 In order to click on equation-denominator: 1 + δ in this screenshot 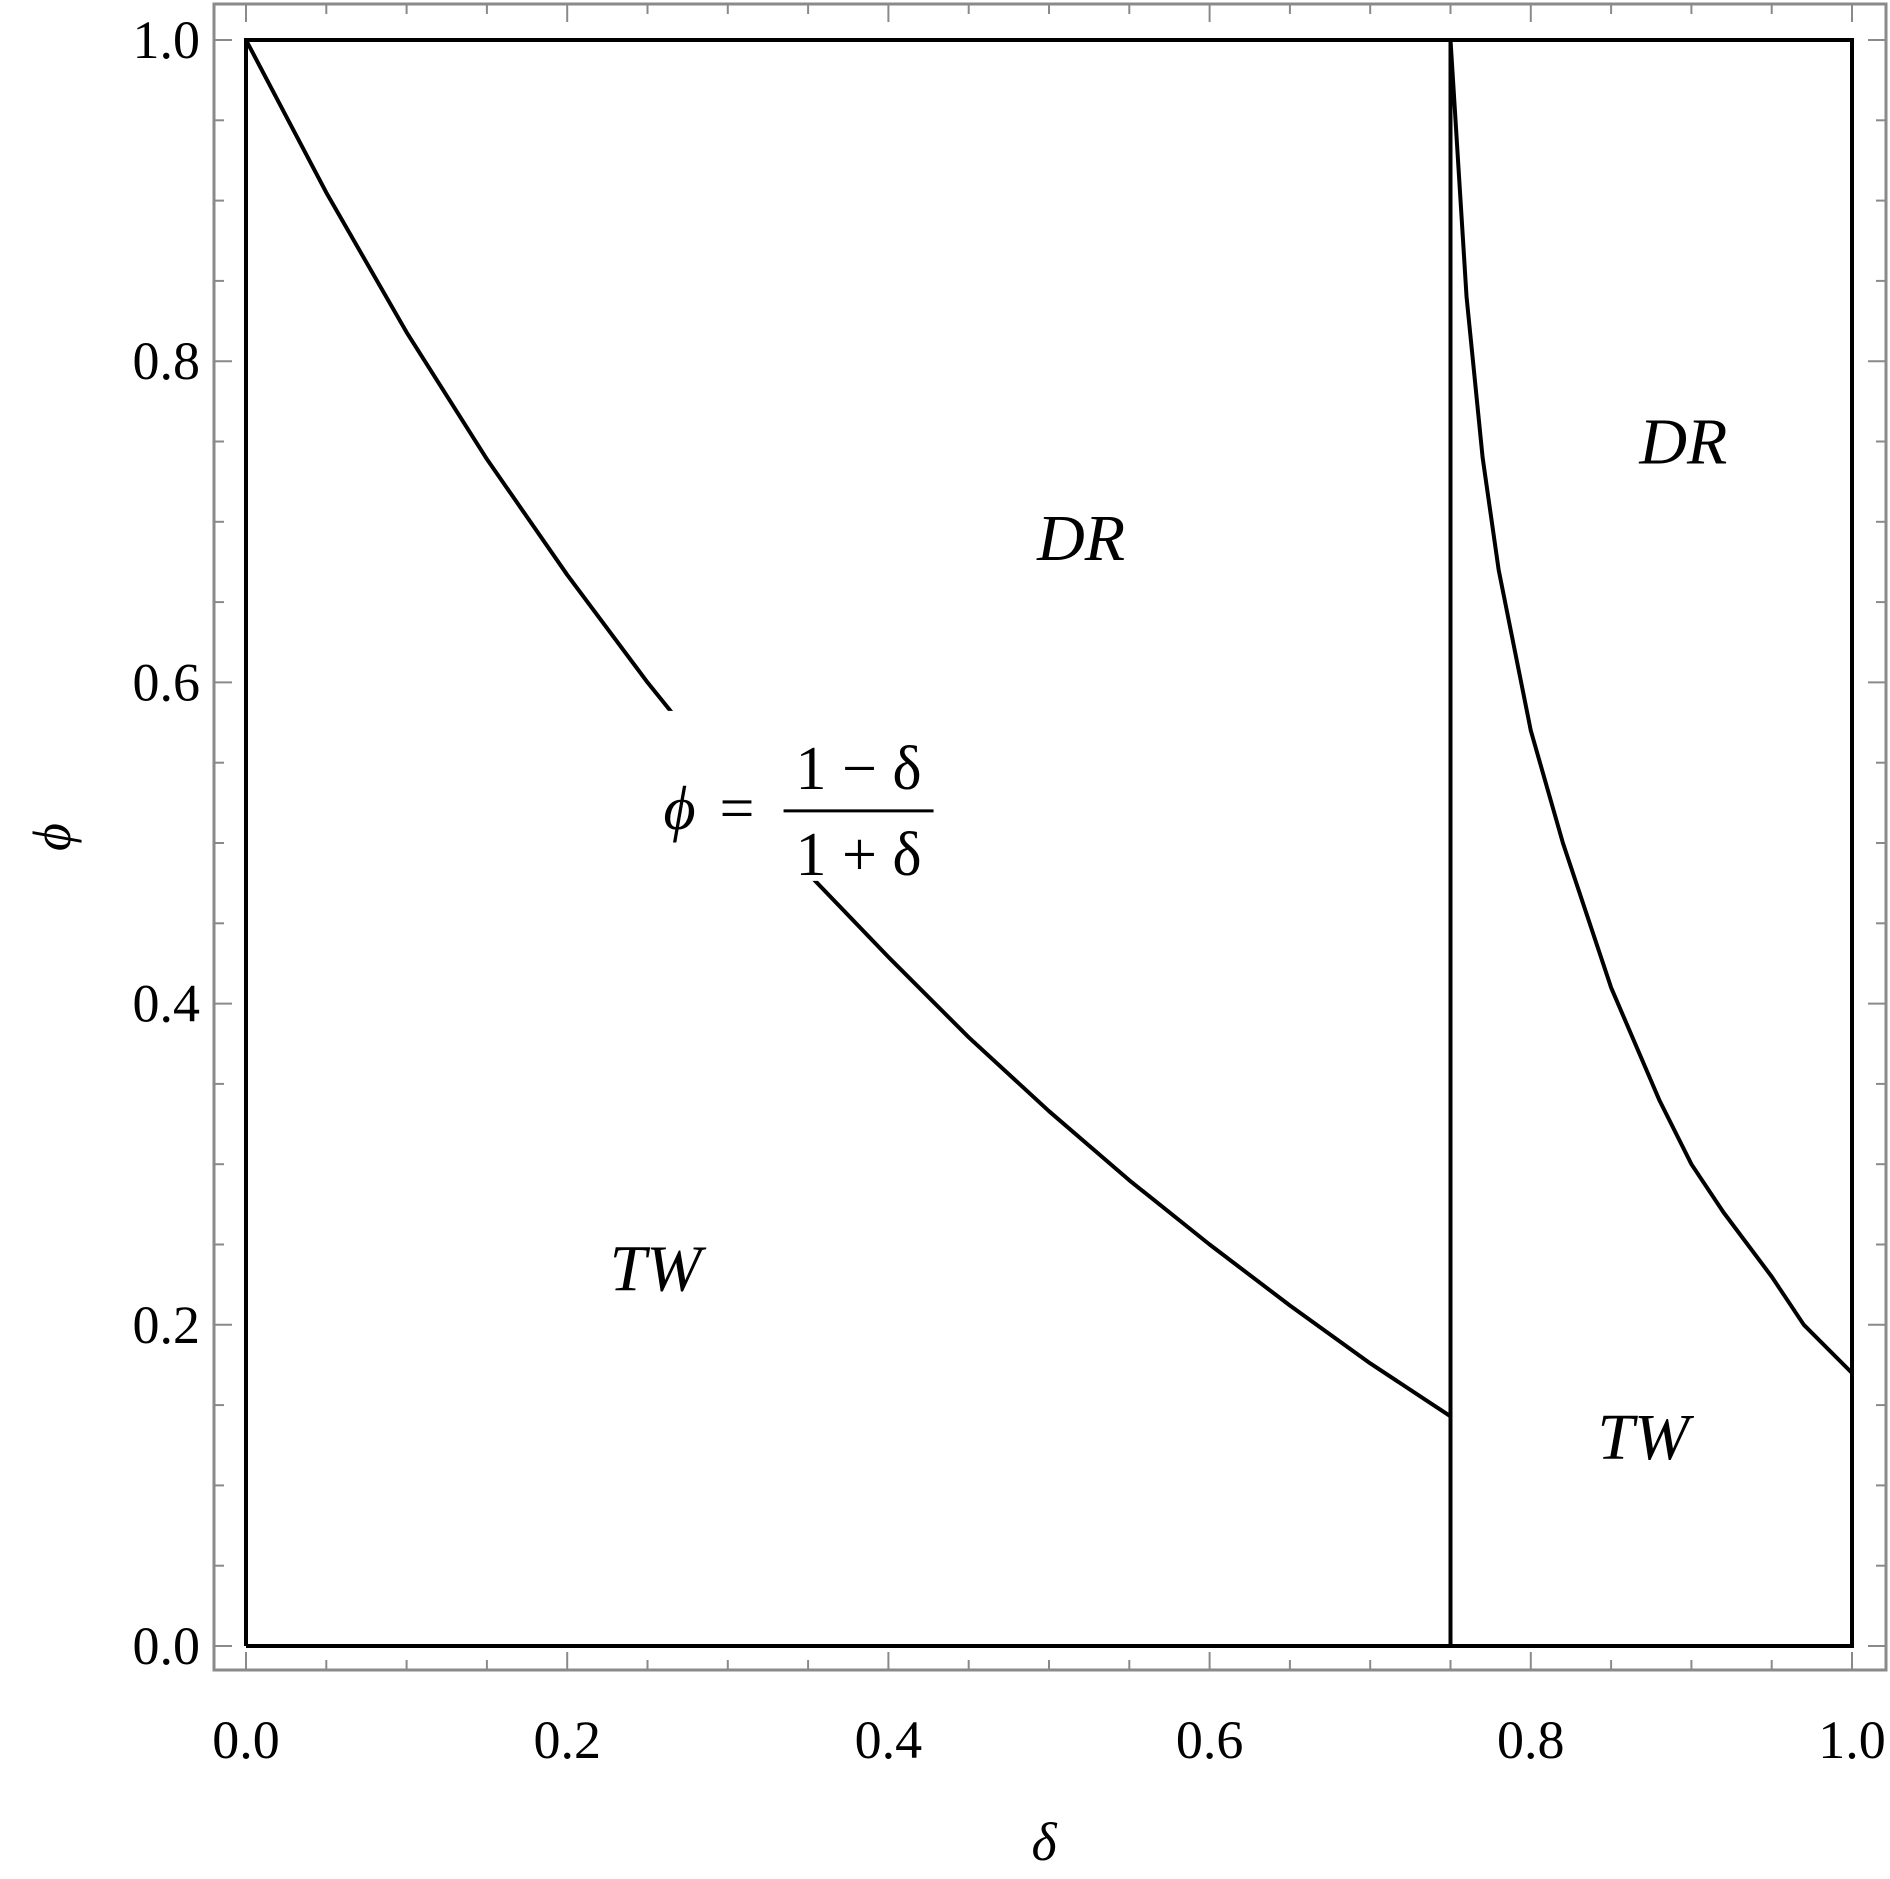, I will do `click(858, 855)`.